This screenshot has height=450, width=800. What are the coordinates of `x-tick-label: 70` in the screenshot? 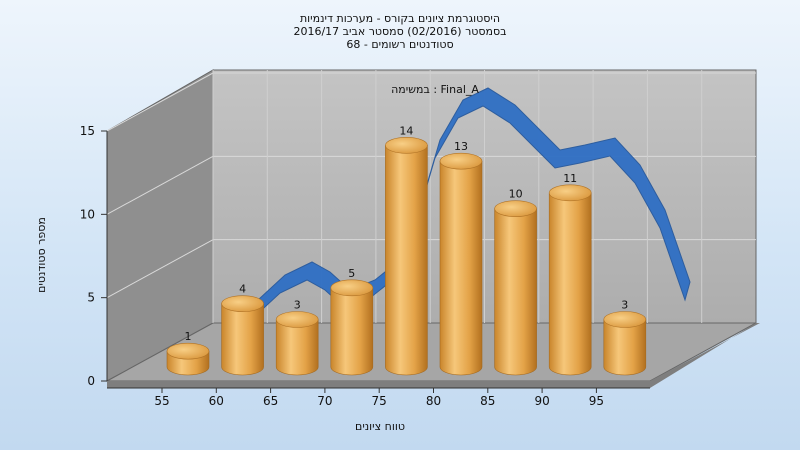 It's located at (324, 401).